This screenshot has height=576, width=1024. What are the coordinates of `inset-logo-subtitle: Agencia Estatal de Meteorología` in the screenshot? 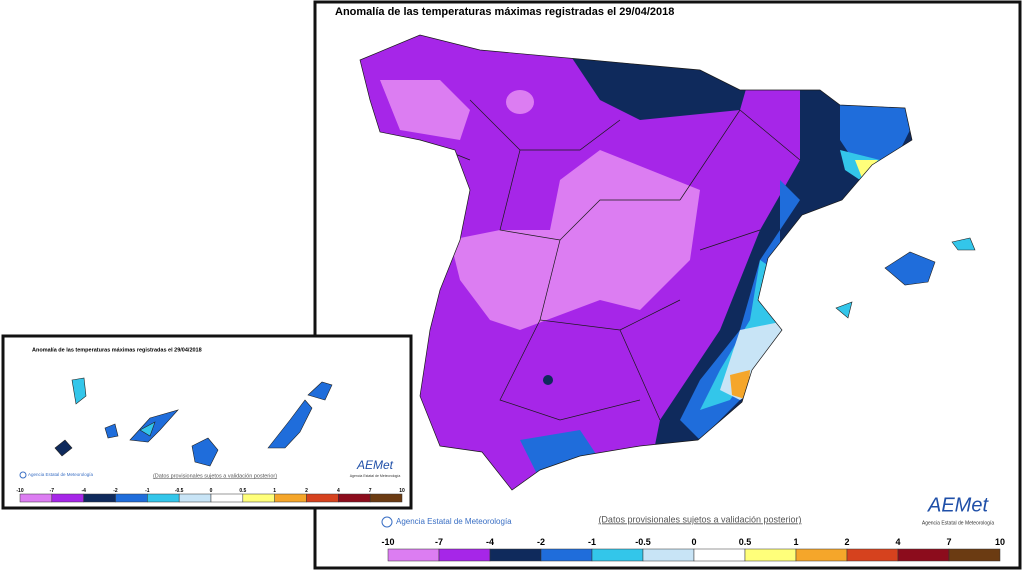 It's located at (375, 476).